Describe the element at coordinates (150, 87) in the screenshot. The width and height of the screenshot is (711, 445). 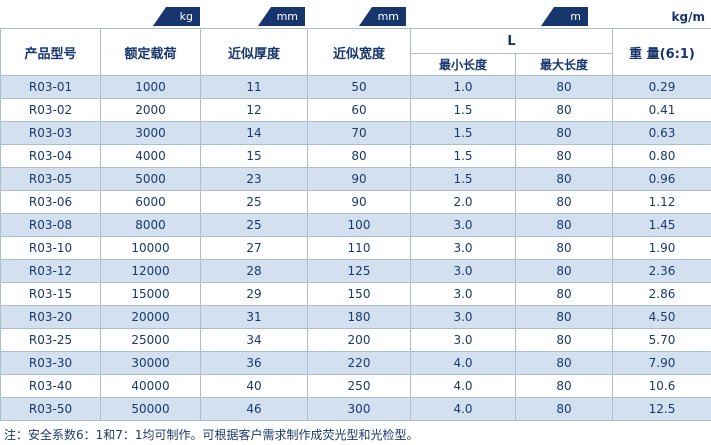
I see `table-cell: 1000` at that location.